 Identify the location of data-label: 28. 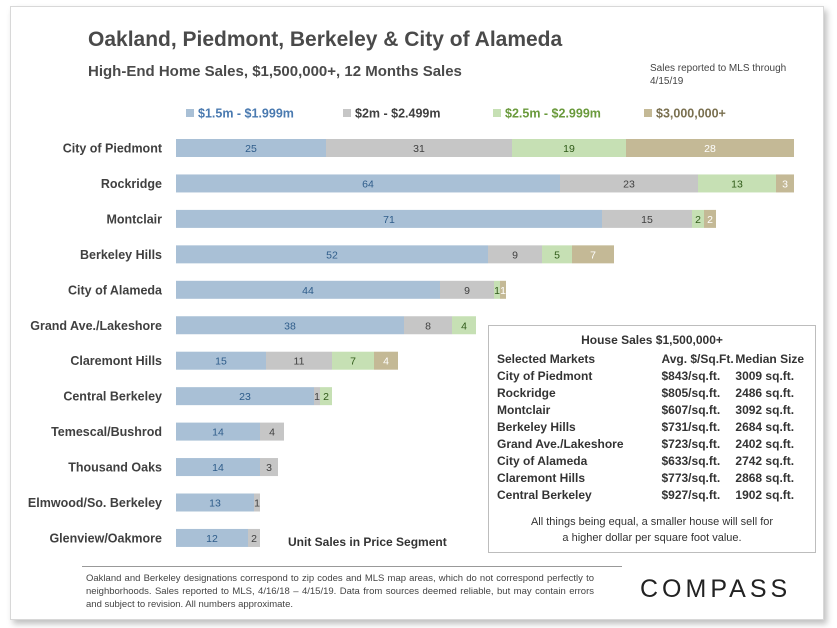
(710, 149).